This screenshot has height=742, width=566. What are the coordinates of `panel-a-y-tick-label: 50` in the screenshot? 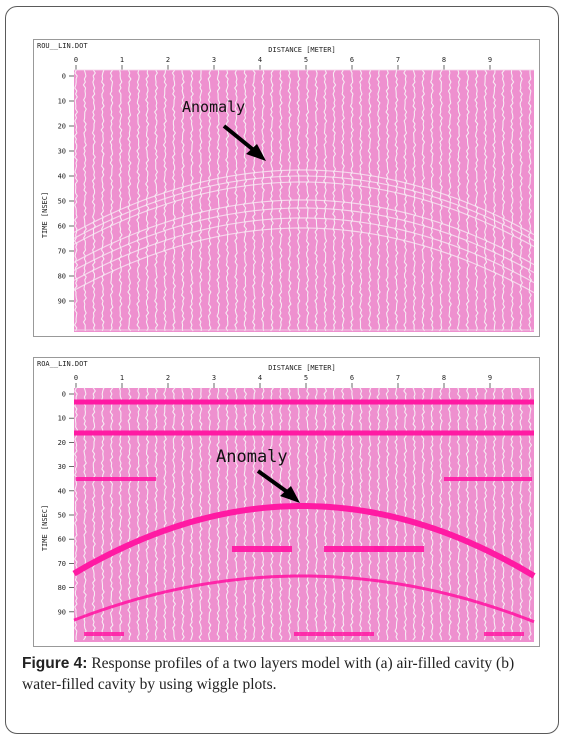 It's located at (62, 202).